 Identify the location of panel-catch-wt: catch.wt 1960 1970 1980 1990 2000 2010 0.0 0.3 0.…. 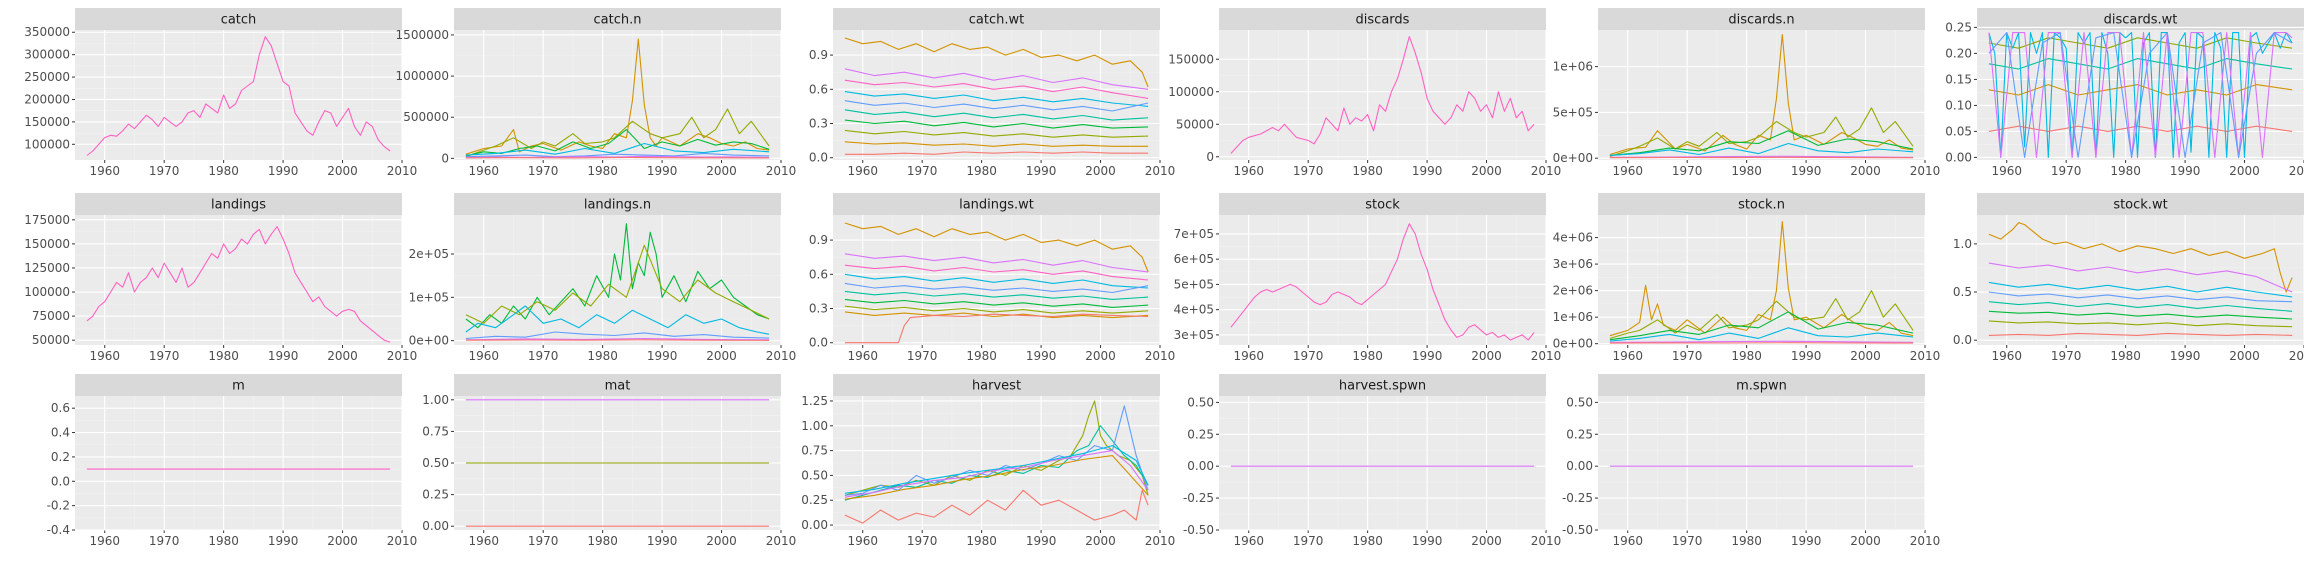
(992, 93).